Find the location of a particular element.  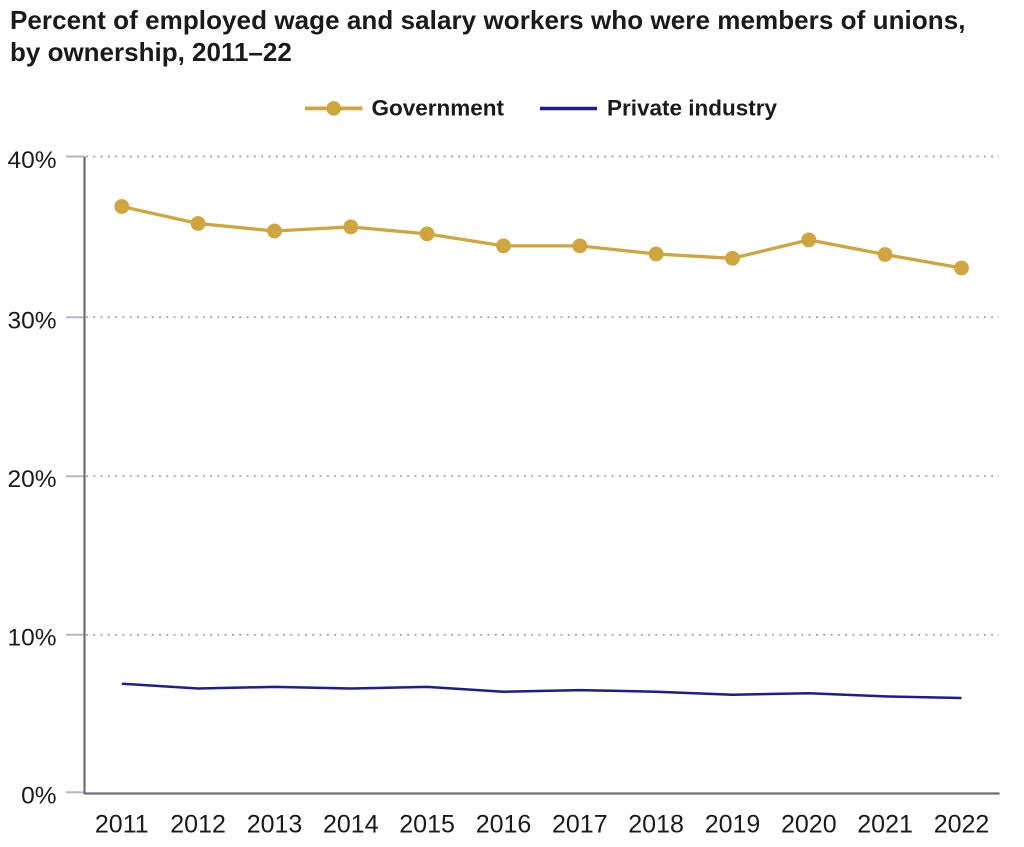

svg-text: 2011 is located at coordinates (122, 824).